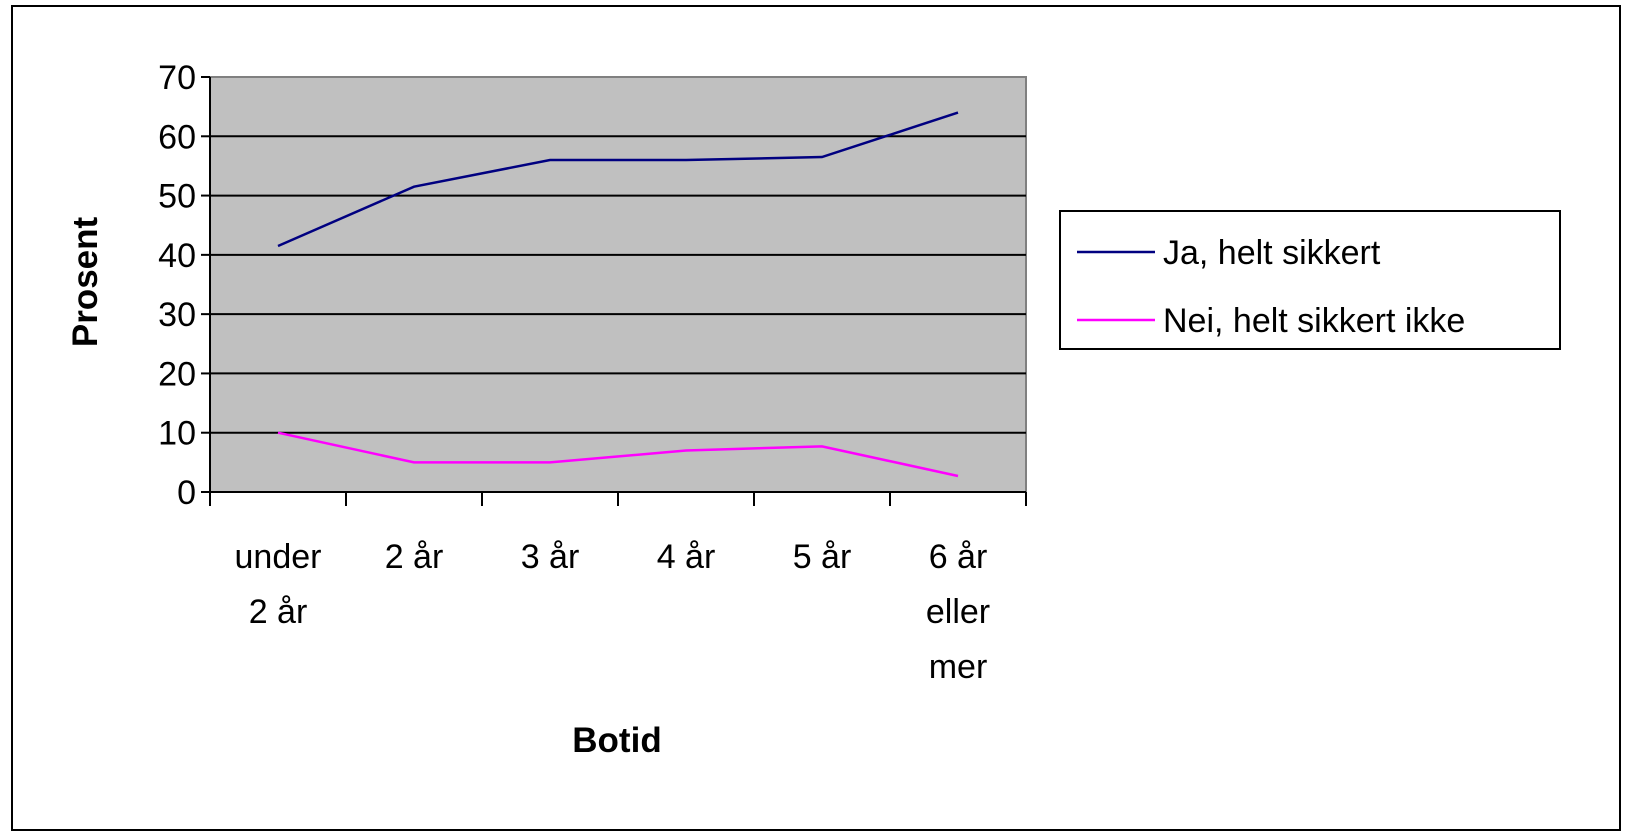  I want to click on y-axis-title: Prosent, so click(85, 282).